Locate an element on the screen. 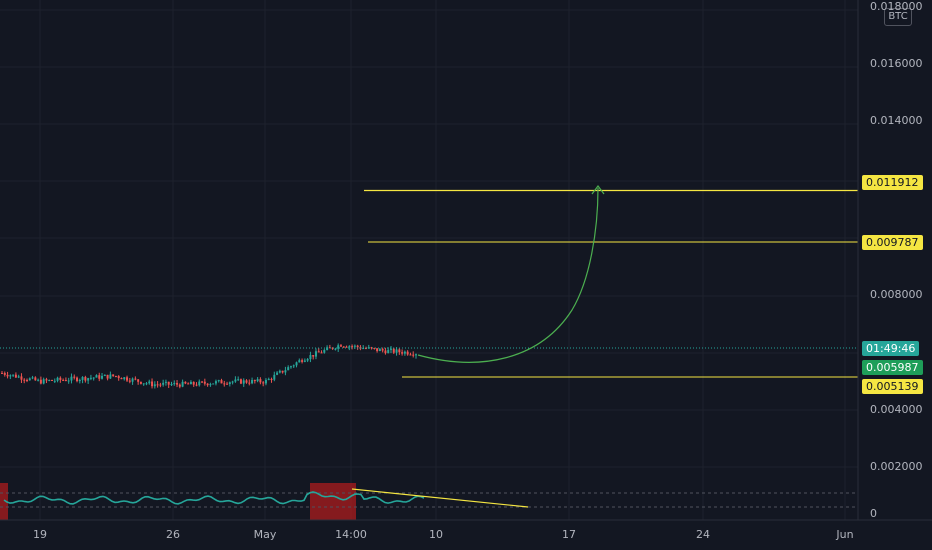 The height and width of the screenshot is (550, 932). date-tick-jun: Jun is located at coordinates (845, 534).